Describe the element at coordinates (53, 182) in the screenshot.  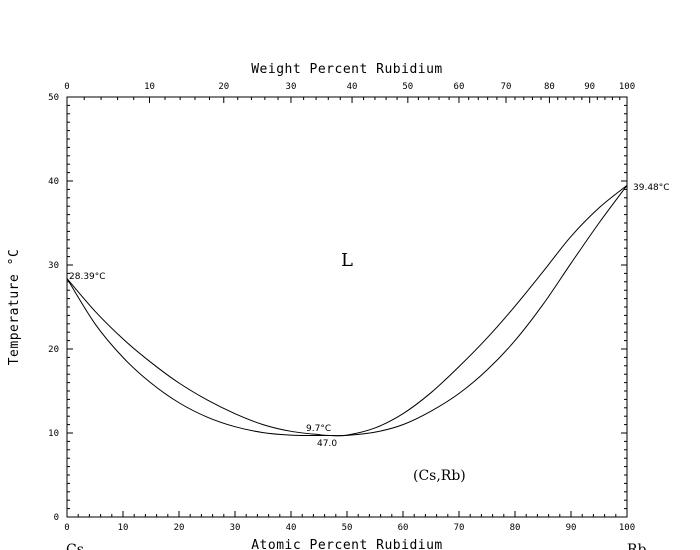
I see `y-tick-label: 40` at that location.